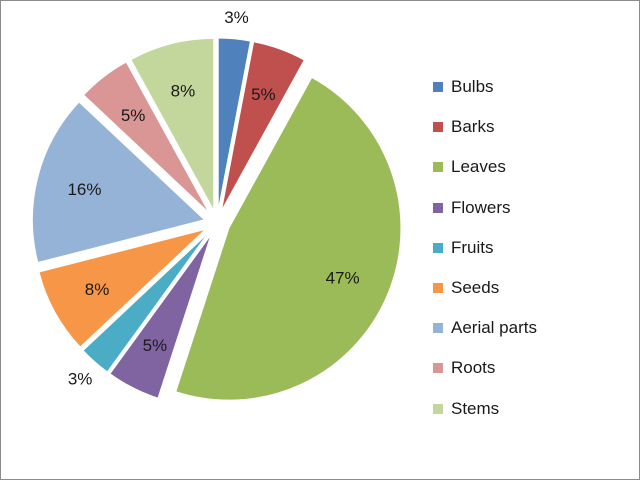 The height and width of the screenshot is (481, 640). What do you see at coordinates (533, 208) in the screenshot?
I see `legend-item-flowers: Flowers` at bounding box center [533, 208].